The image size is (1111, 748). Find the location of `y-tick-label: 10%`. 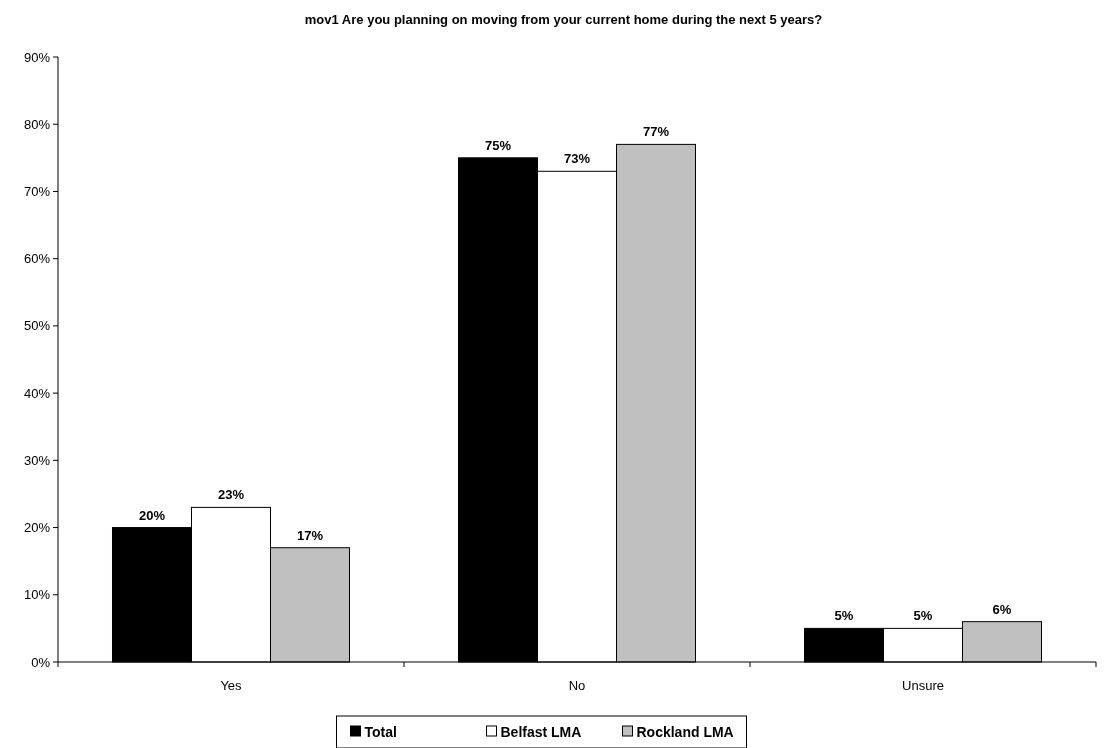

y-tick-label: 10% is located at coordinates (37, 595).